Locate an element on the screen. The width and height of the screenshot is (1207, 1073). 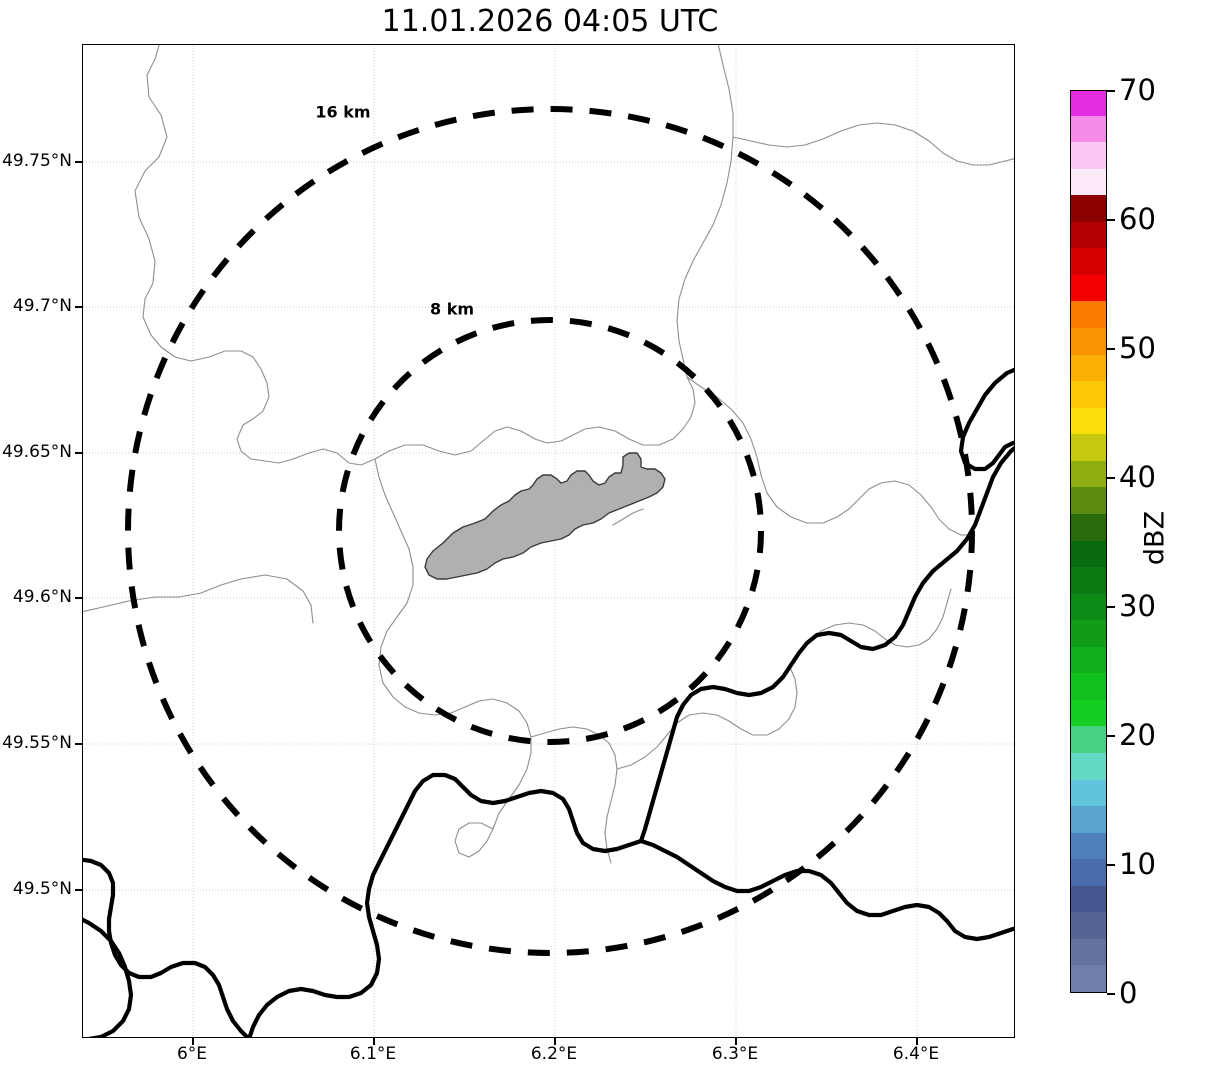
colorbar-gradient is located at coordinates (1088, 541).